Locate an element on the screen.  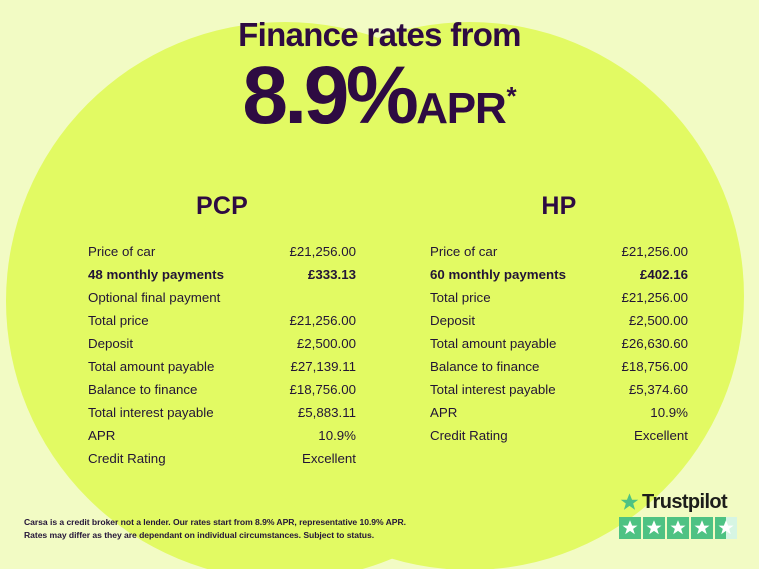
table-row: Total amount payable £26,630.60 is located at coordinates (559, 343).